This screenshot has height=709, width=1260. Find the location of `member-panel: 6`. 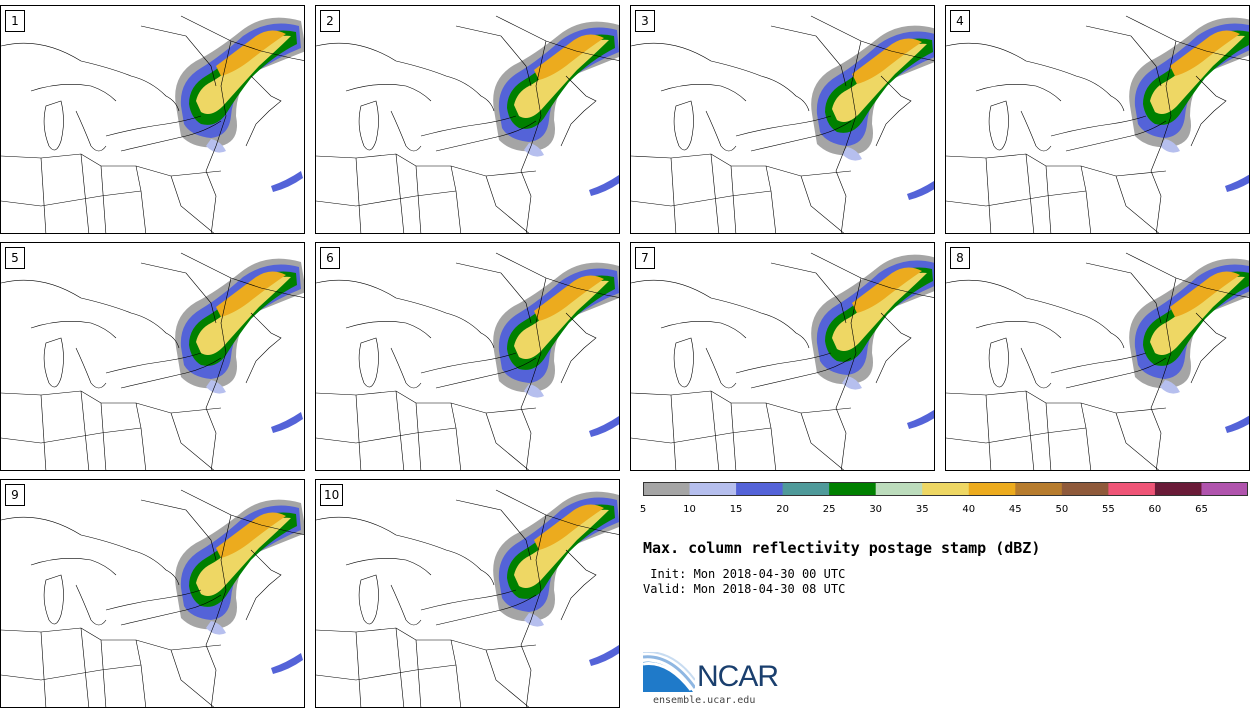

member-panel: 6 is located at coordinates (467, 356).